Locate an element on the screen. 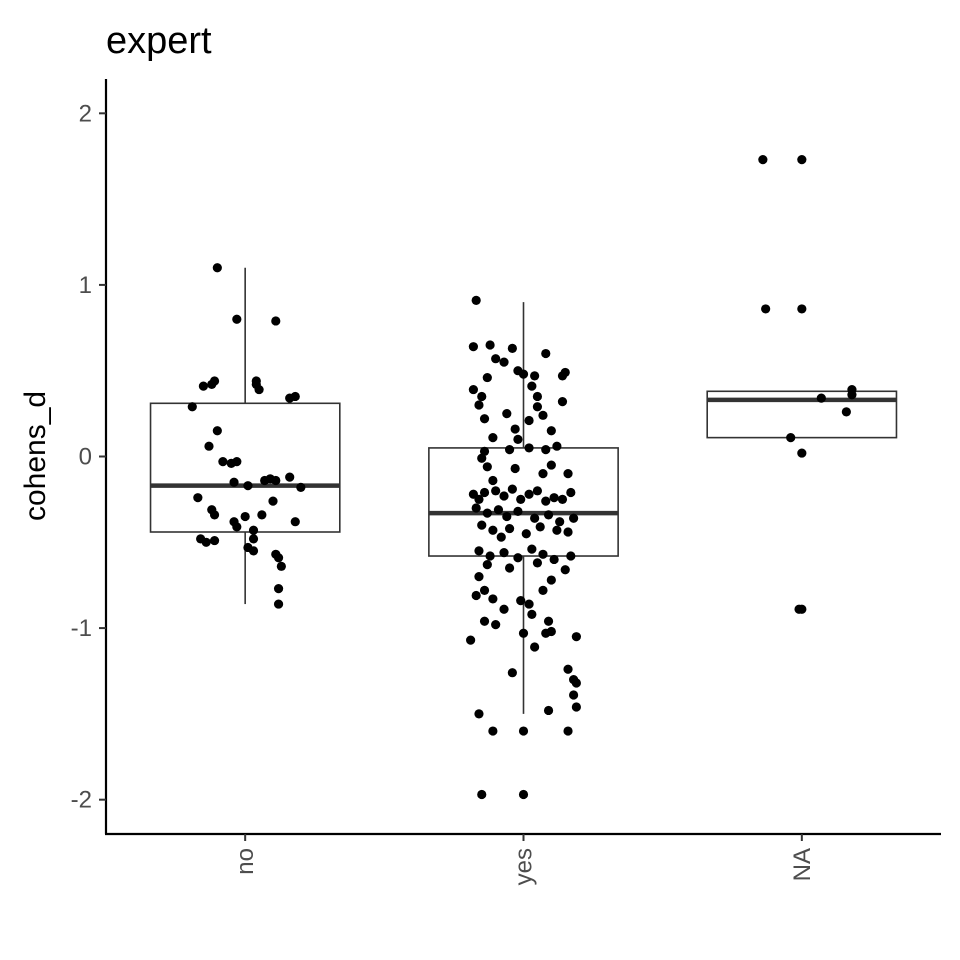 This screenshot has width=960, height=960. x-axis: no yes NA is located at coordinates (524, 859).